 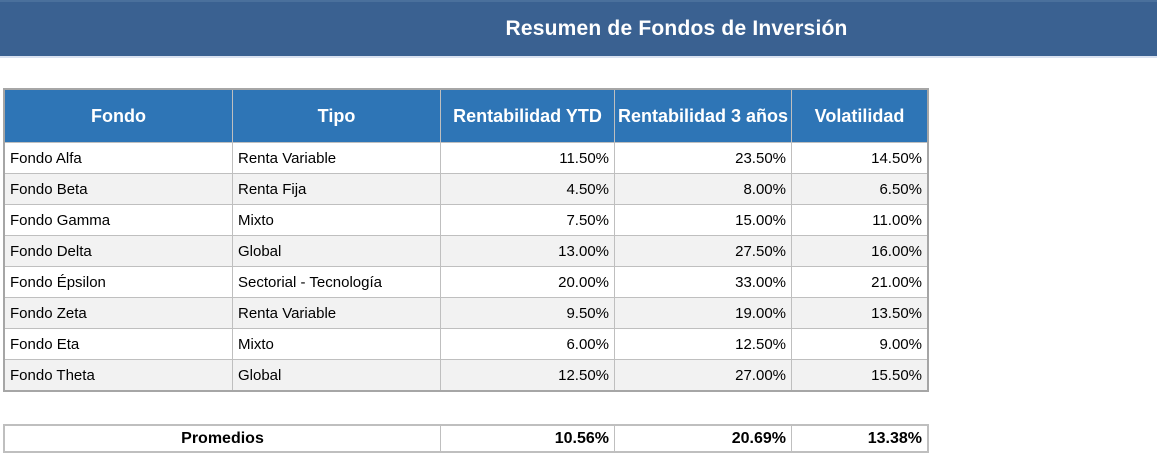 I want to click on cell-ytd: 6.00%, so click(x=527, y=344).